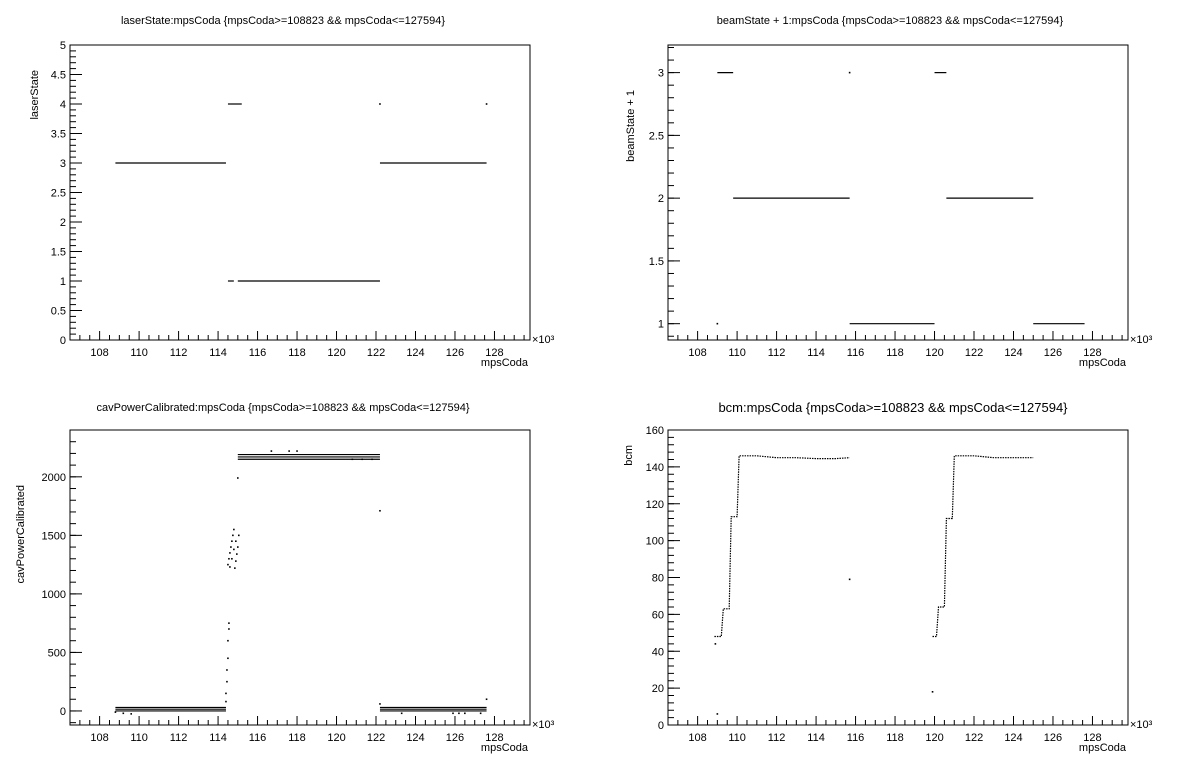 Image resolution: width=1196 pixels, height=772 pixels. What do you see at coordinates (58, 253) in the screenshot?
I see `y-tick-label: 1.5` at bounding box center [58, 253].